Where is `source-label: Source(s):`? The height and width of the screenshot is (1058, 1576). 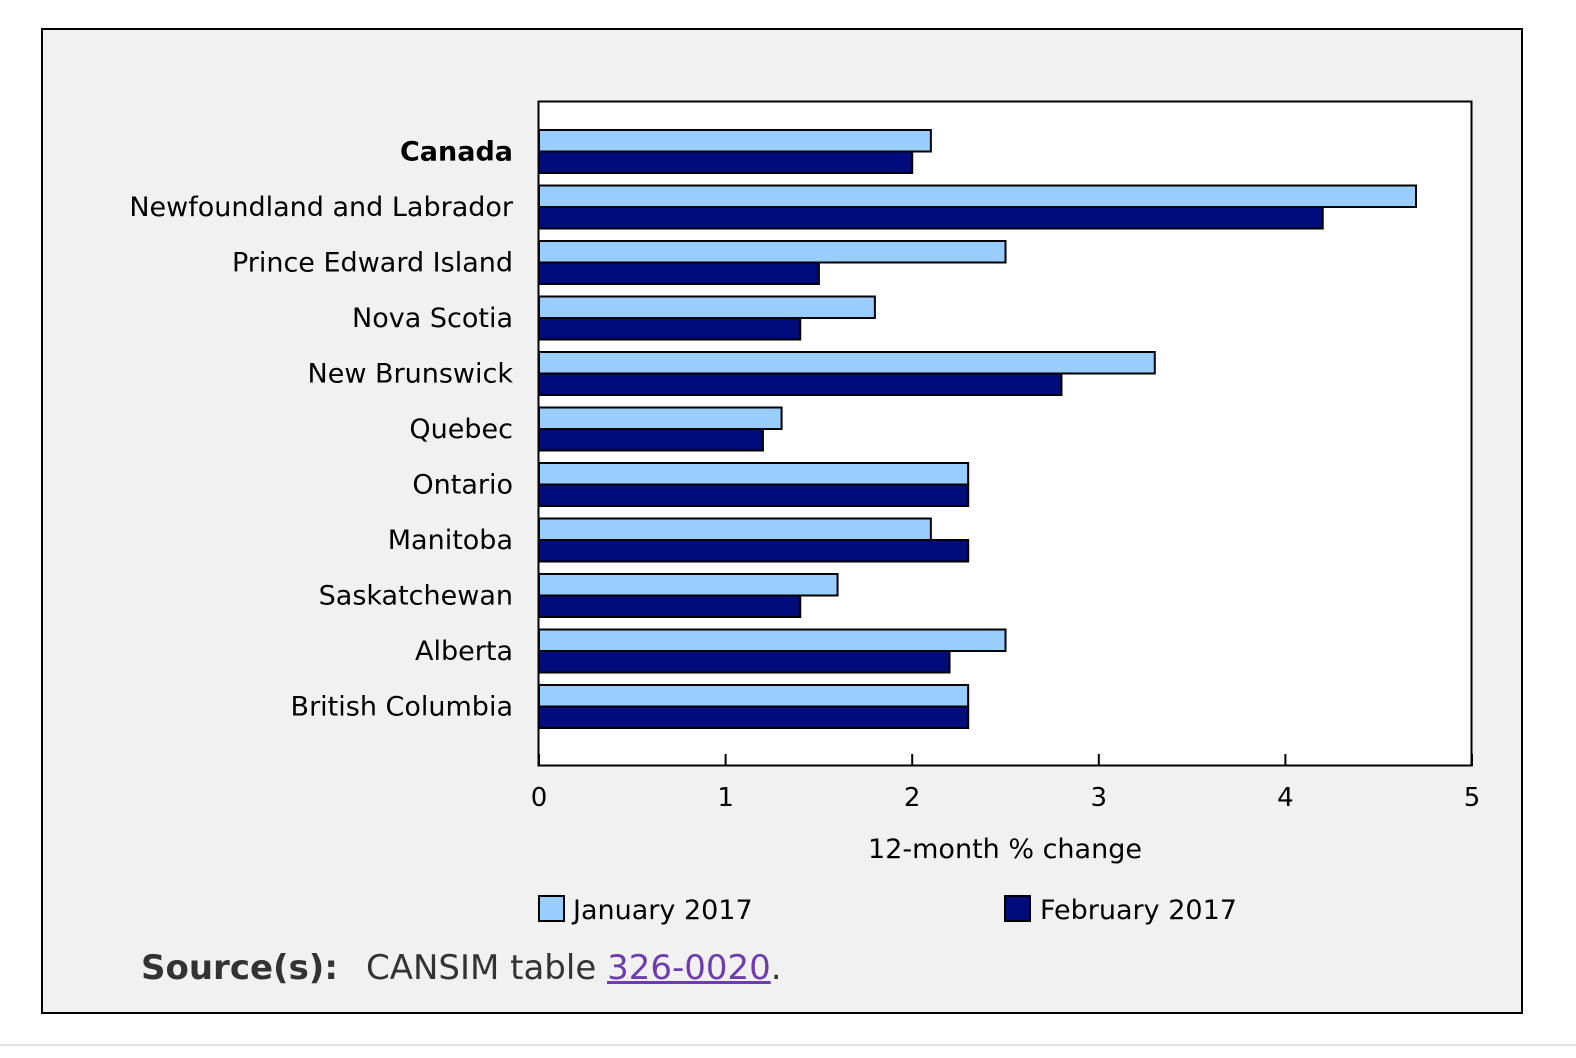 source-label: Source(s): is located at coordinates (239, 968).